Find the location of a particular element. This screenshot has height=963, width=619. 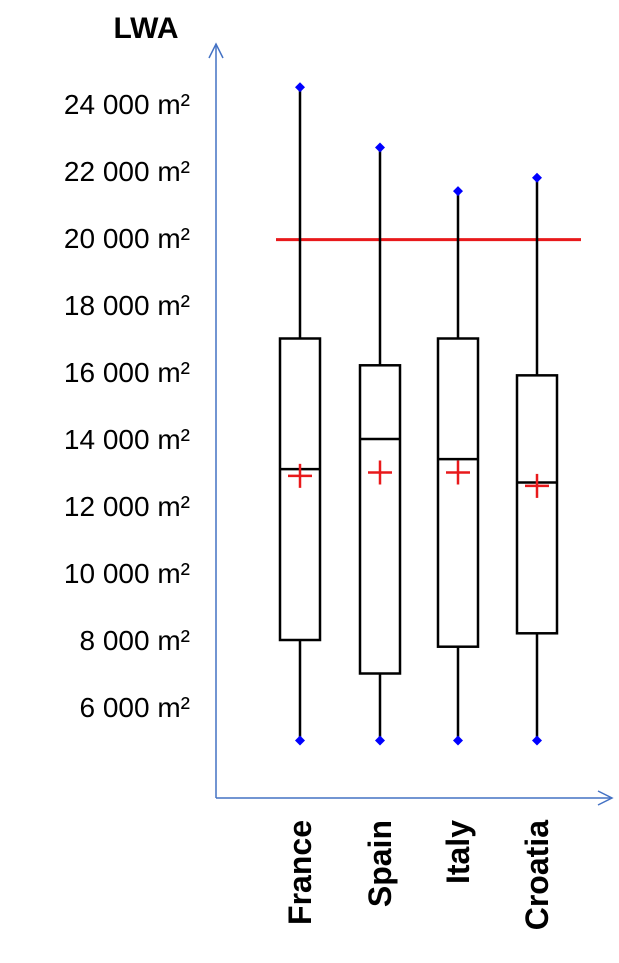

box-croatia is located at coordinates (537, 459).